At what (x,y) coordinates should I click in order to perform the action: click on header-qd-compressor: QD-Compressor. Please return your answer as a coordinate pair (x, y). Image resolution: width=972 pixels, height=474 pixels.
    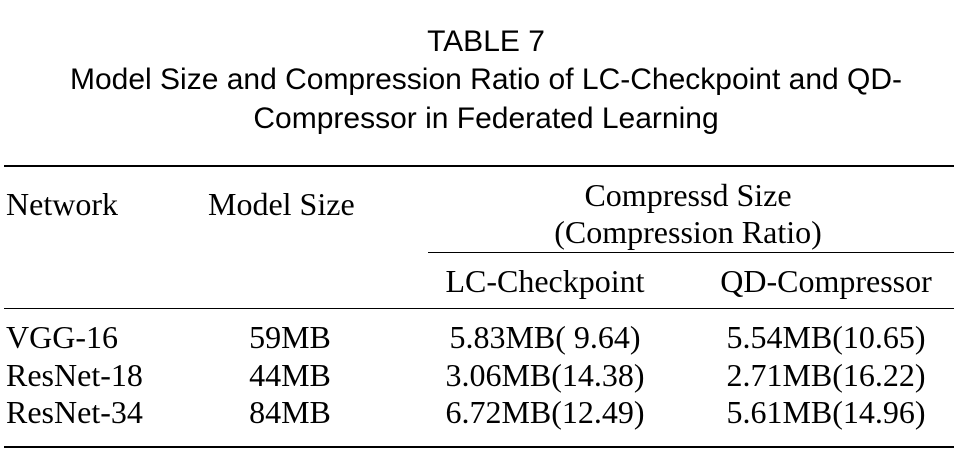
    Looking at the image, I should click on (826, 281).